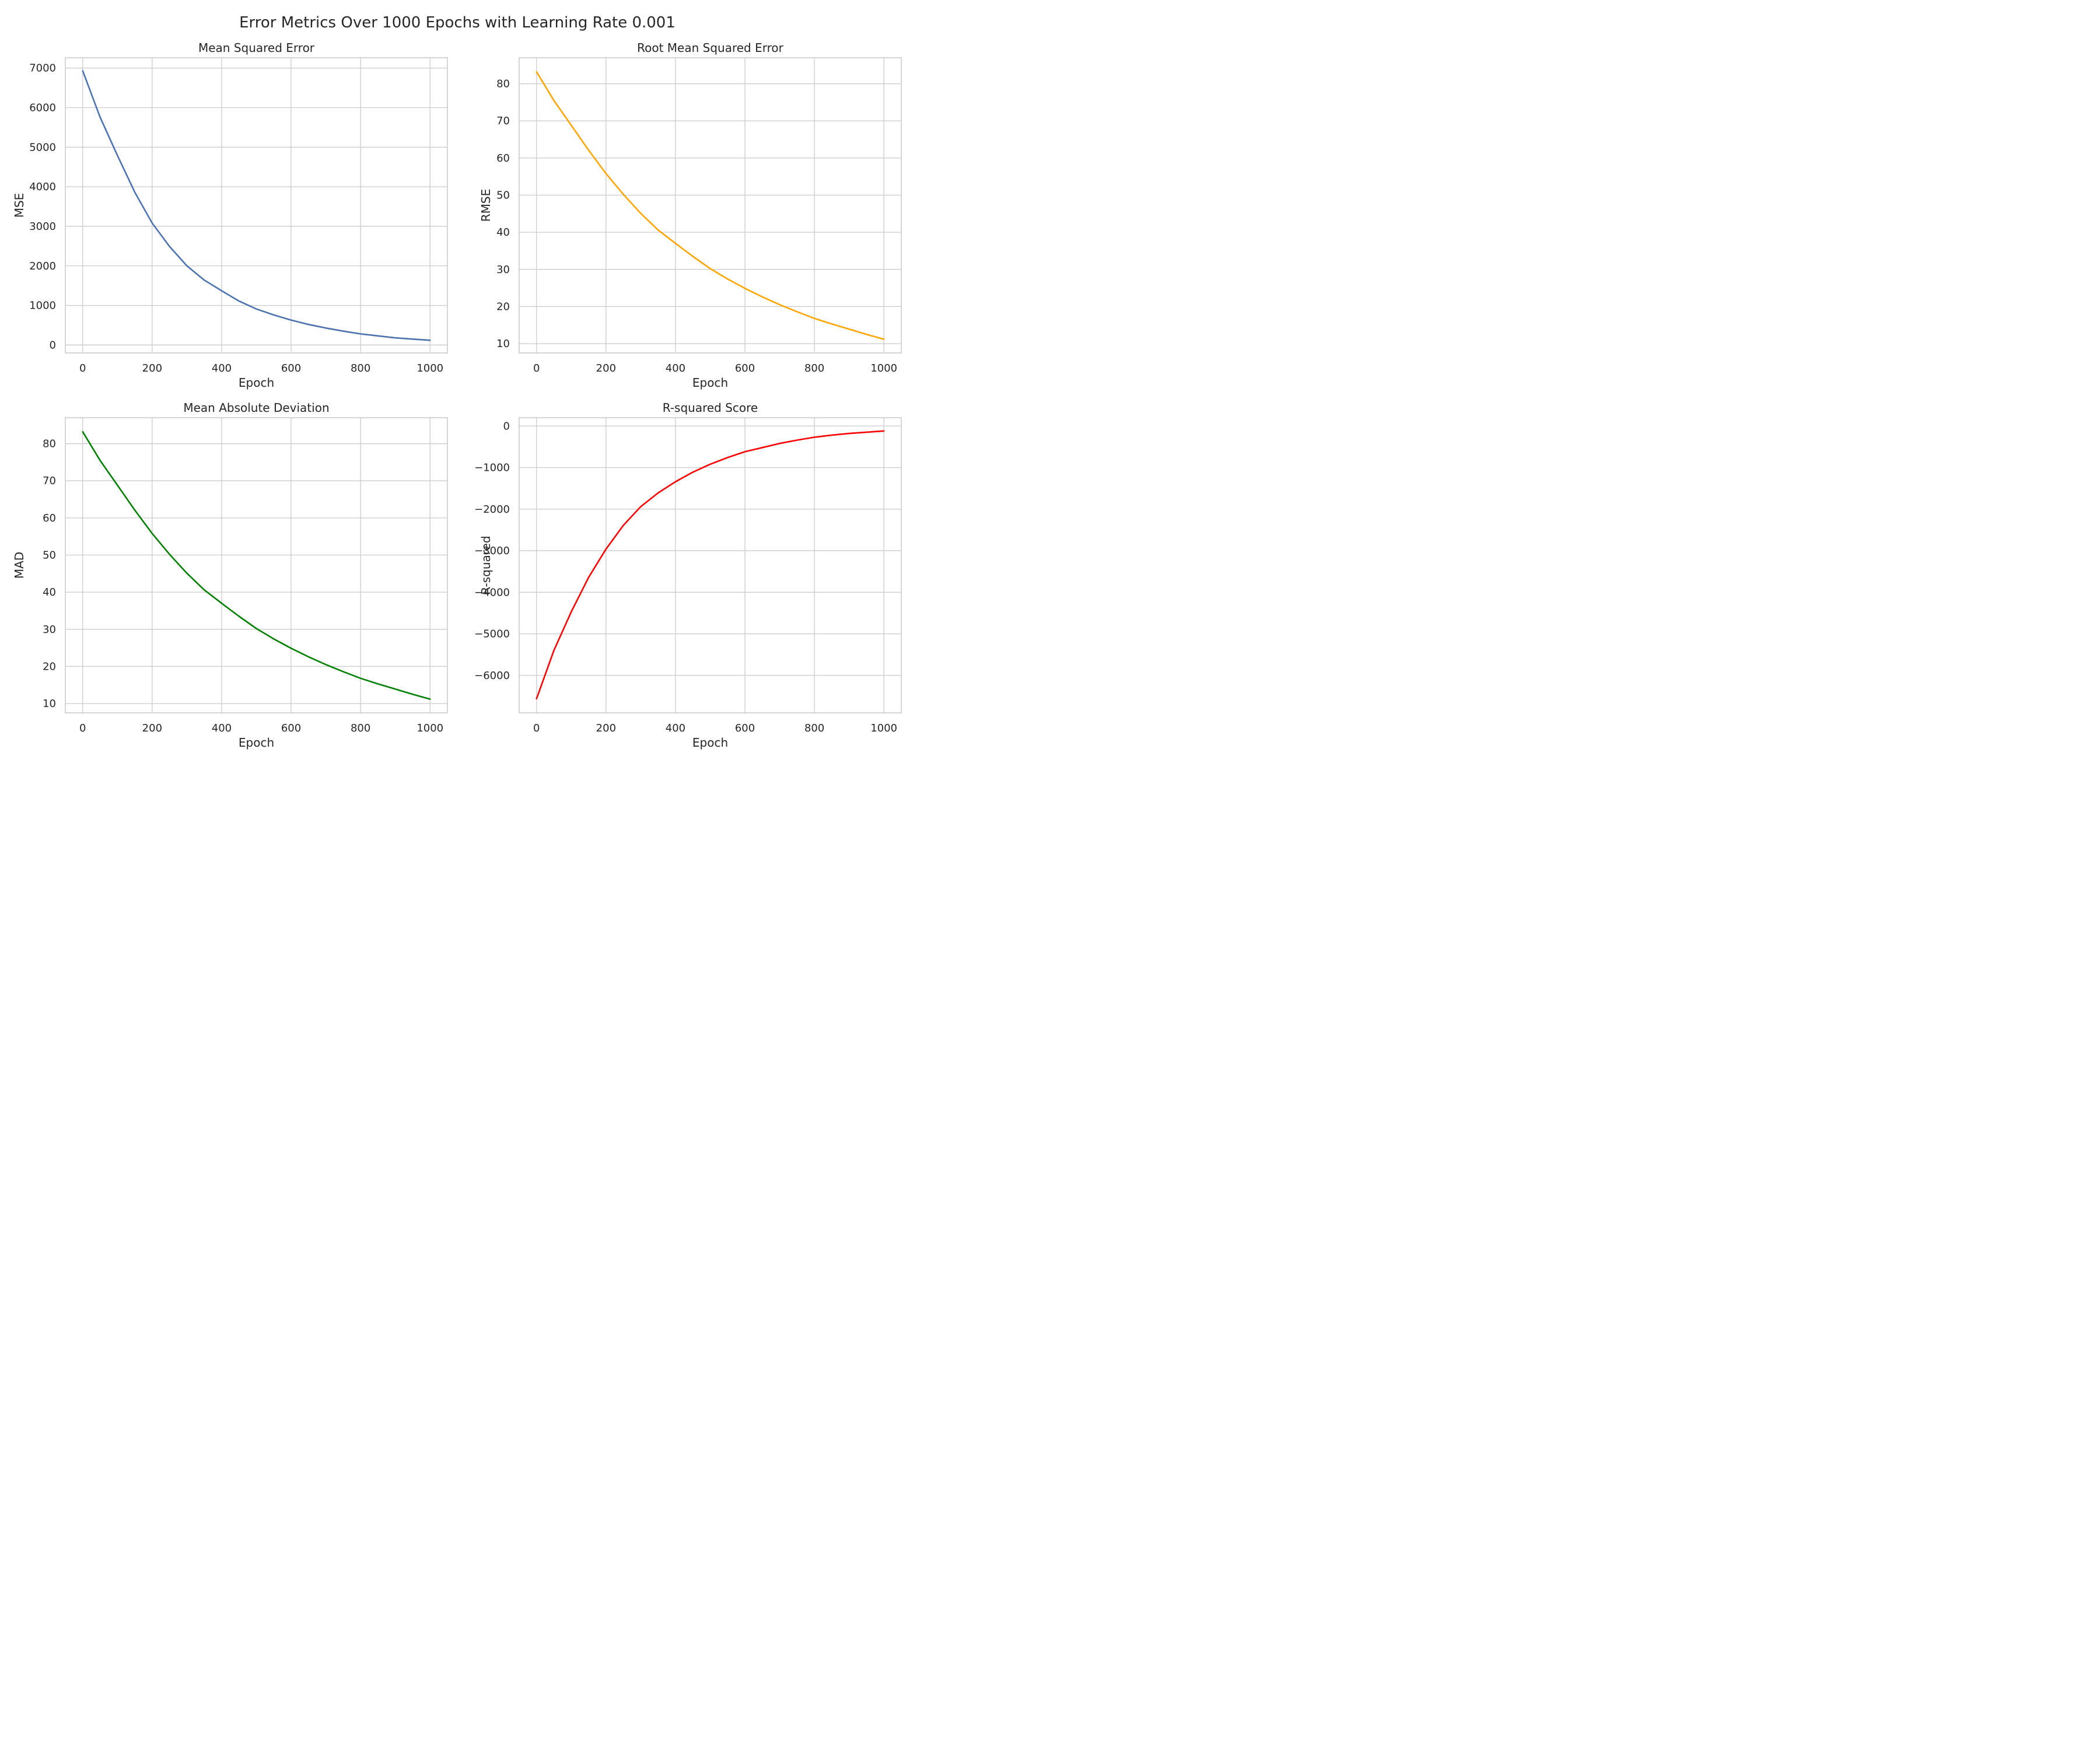 The width and height of the screenshot is (2100, 1750). What do you see at coordinates (42, 187) in the screenshot?
I see `y-tick-label: 4000` at bounding box center [42, 187].